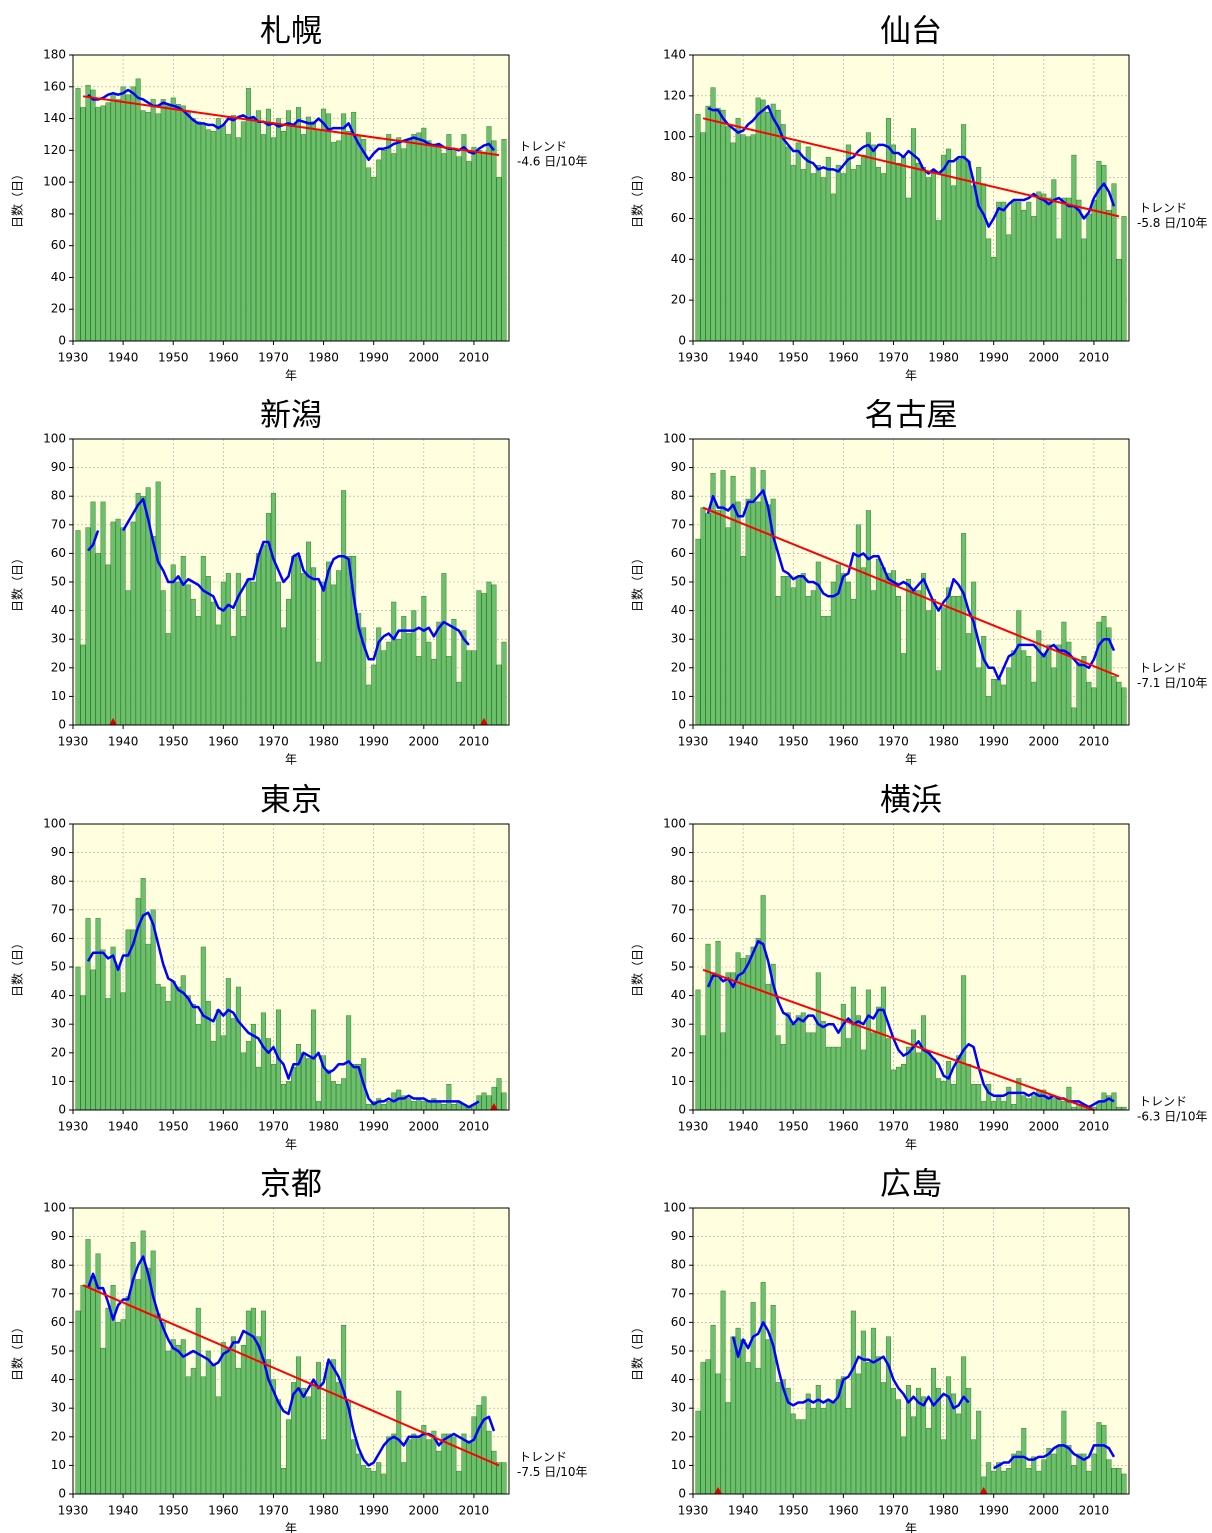  What do you see at coordinates (273, 1127) in the screenshot?
I see `x-tick-label: 1970` at bounding box center [273, 1127].